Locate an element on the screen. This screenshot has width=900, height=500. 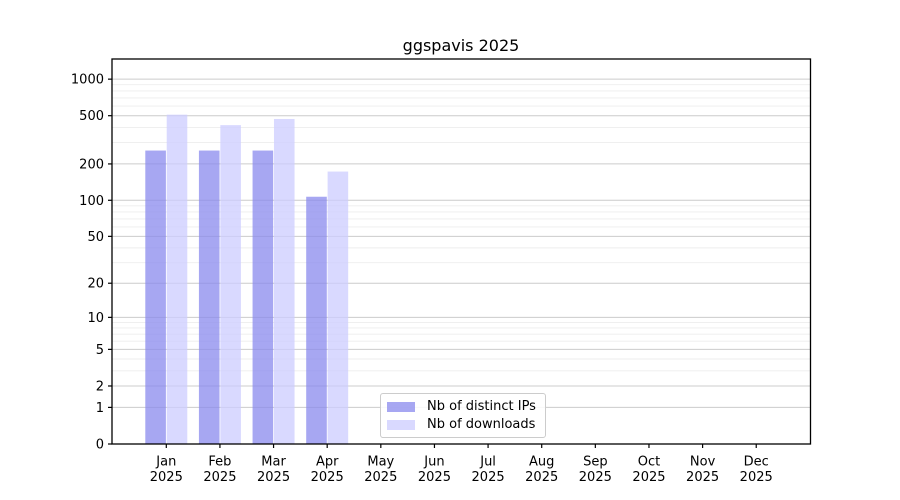
y-tick-label: 0 is located at coordinates (100, 445).